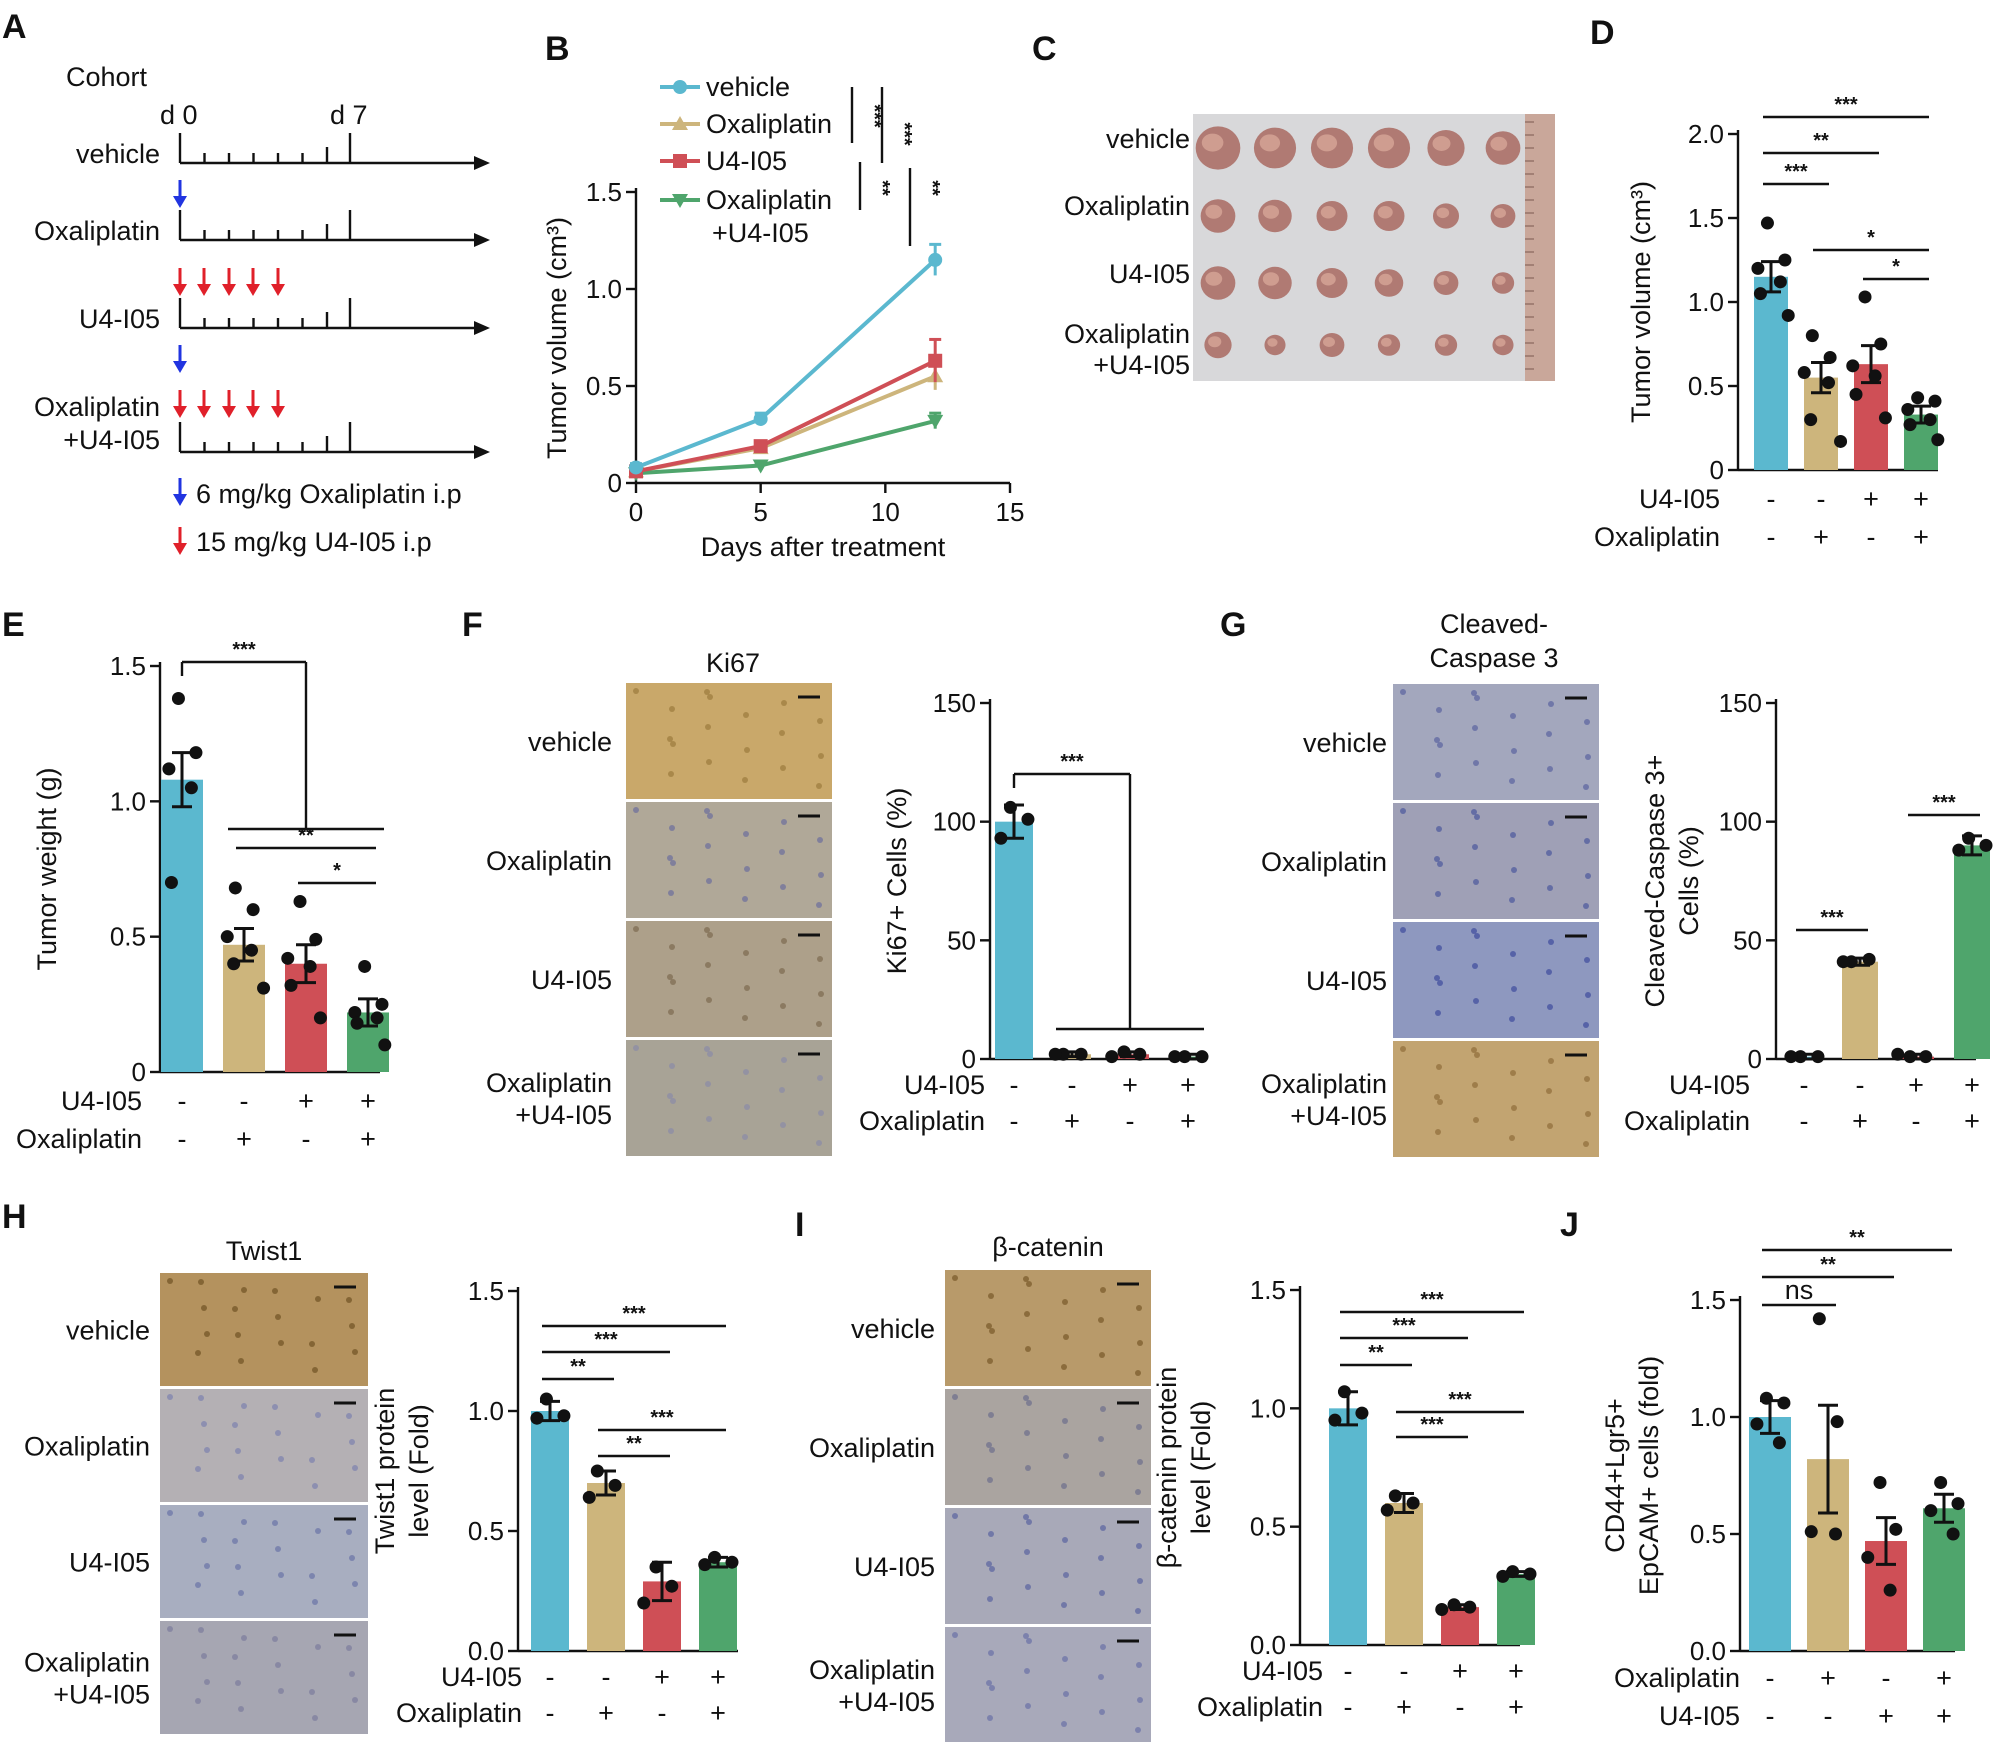 This screenshot has height=1742, width=2008. What do you see at coordinates (636, 512) in the screenshot?
I see `B-xtick-label: 0` at bounding box center [636, 512].